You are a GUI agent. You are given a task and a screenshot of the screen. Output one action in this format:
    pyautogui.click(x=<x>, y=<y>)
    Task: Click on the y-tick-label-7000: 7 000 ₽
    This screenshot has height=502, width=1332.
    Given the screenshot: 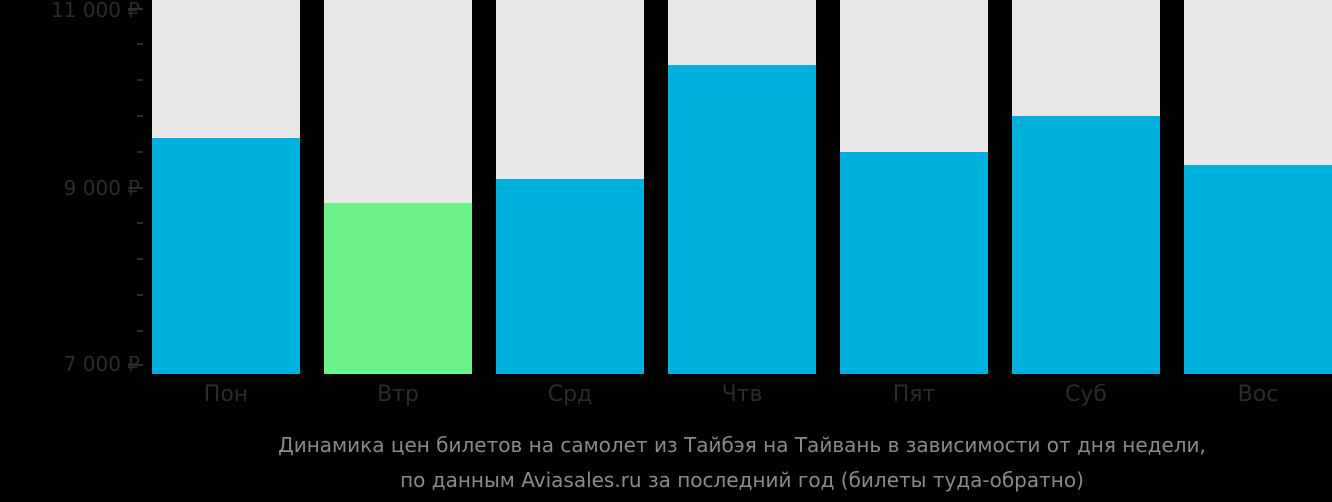 What is the action you would take?
    pyautogui.click(x=101, y=364)
    